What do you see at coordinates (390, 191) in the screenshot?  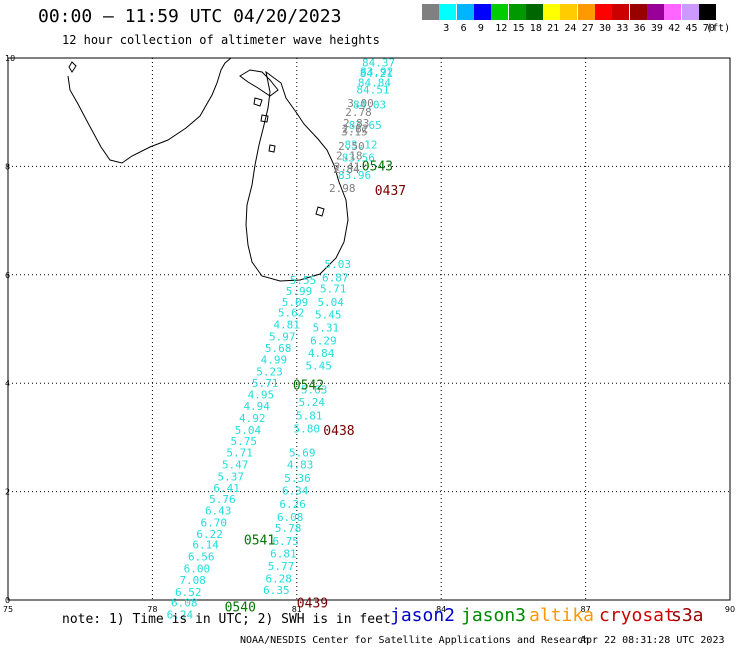 I see `pass-time-label: 0437` at bounding box center [390, 191].